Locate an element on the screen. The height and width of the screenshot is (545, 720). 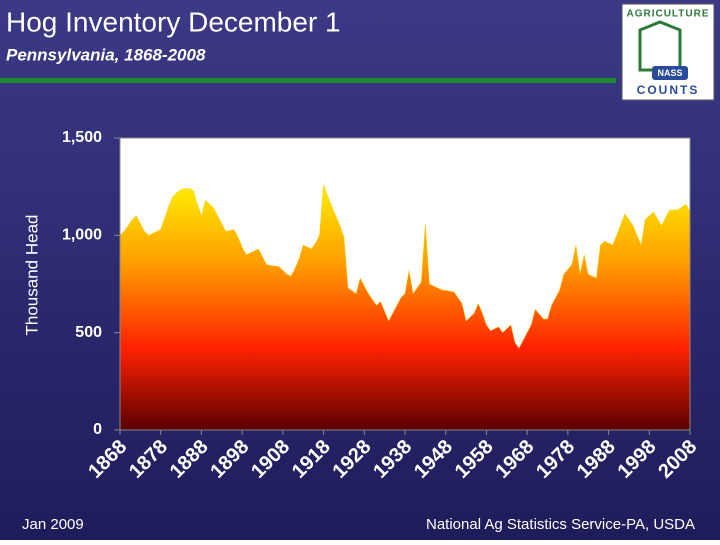
logo-bottom-text: COUNTS is located at coordinates (668, 90).